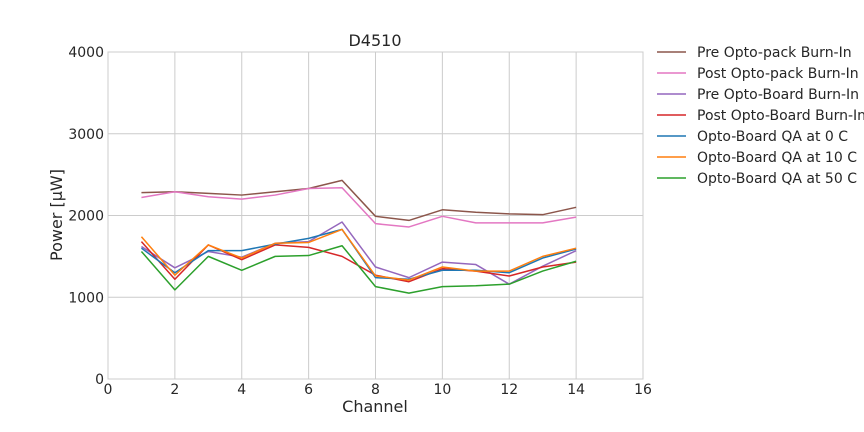  Describe the element at coordinates (174, 390) in the screenshot. I see `x-tick-label: 2` at that location.